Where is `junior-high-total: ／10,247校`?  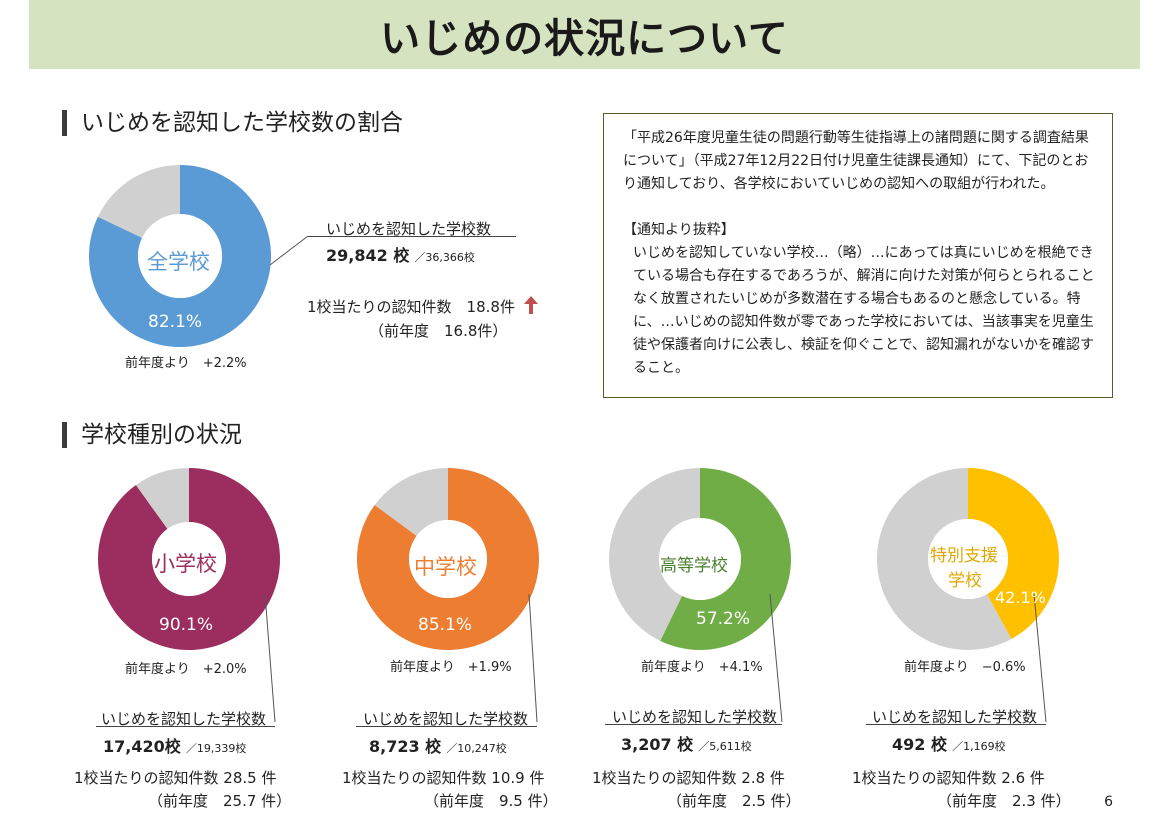 junior-high-total: ／10,247校 is located at coordinates (476, 748).